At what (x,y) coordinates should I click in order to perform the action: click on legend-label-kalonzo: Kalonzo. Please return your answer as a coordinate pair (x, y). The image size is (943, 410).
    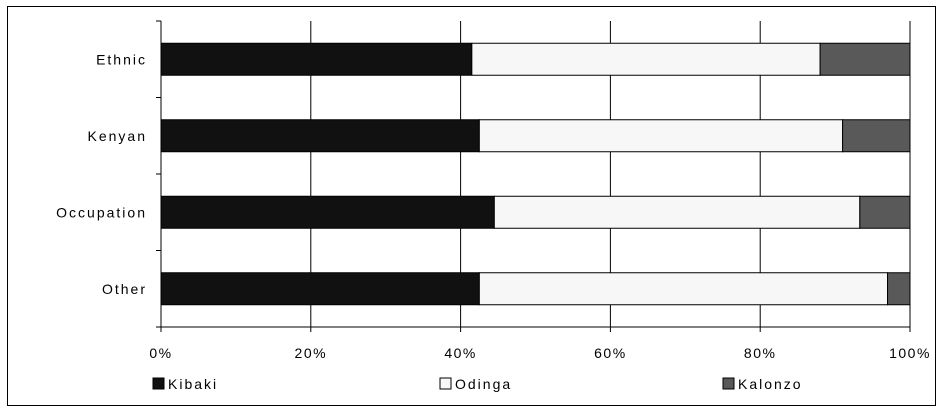
    Looking at the image, I should click on (770, 384).